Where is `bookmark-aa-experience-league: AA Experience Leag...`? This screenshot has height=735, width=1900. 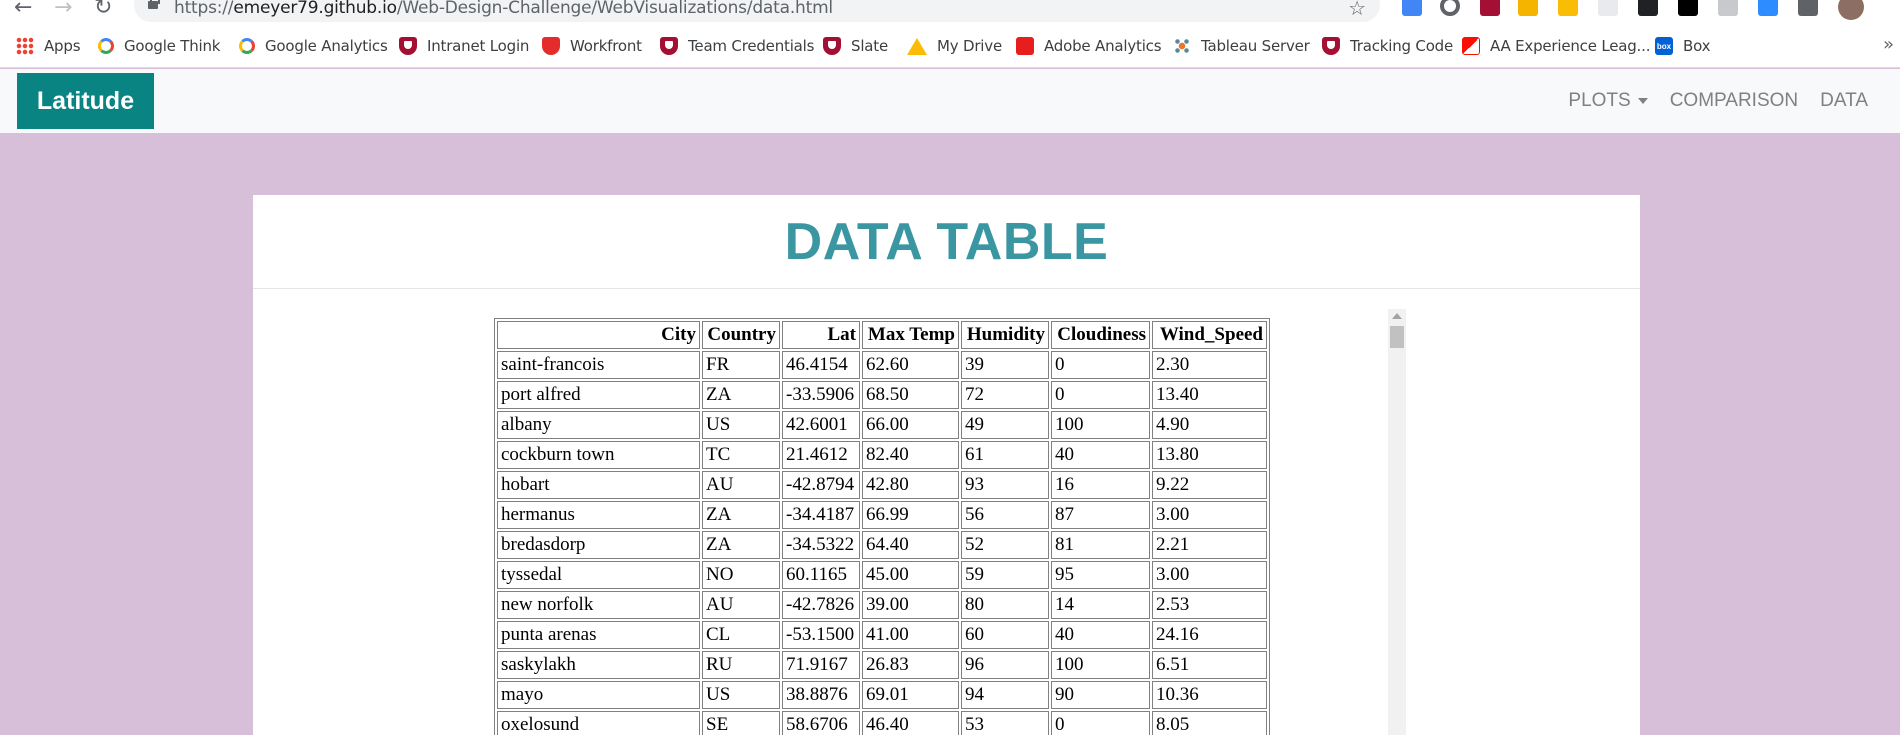
bookmark-aa-experience-league: AA Experience Leag... is located at coordinates (1556, 46).